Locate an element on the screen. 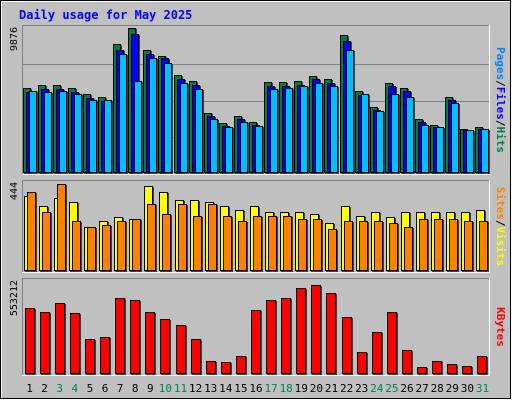 The image size is (512, 400). x-tick-label: 31 is located at coordinates (482, 388).